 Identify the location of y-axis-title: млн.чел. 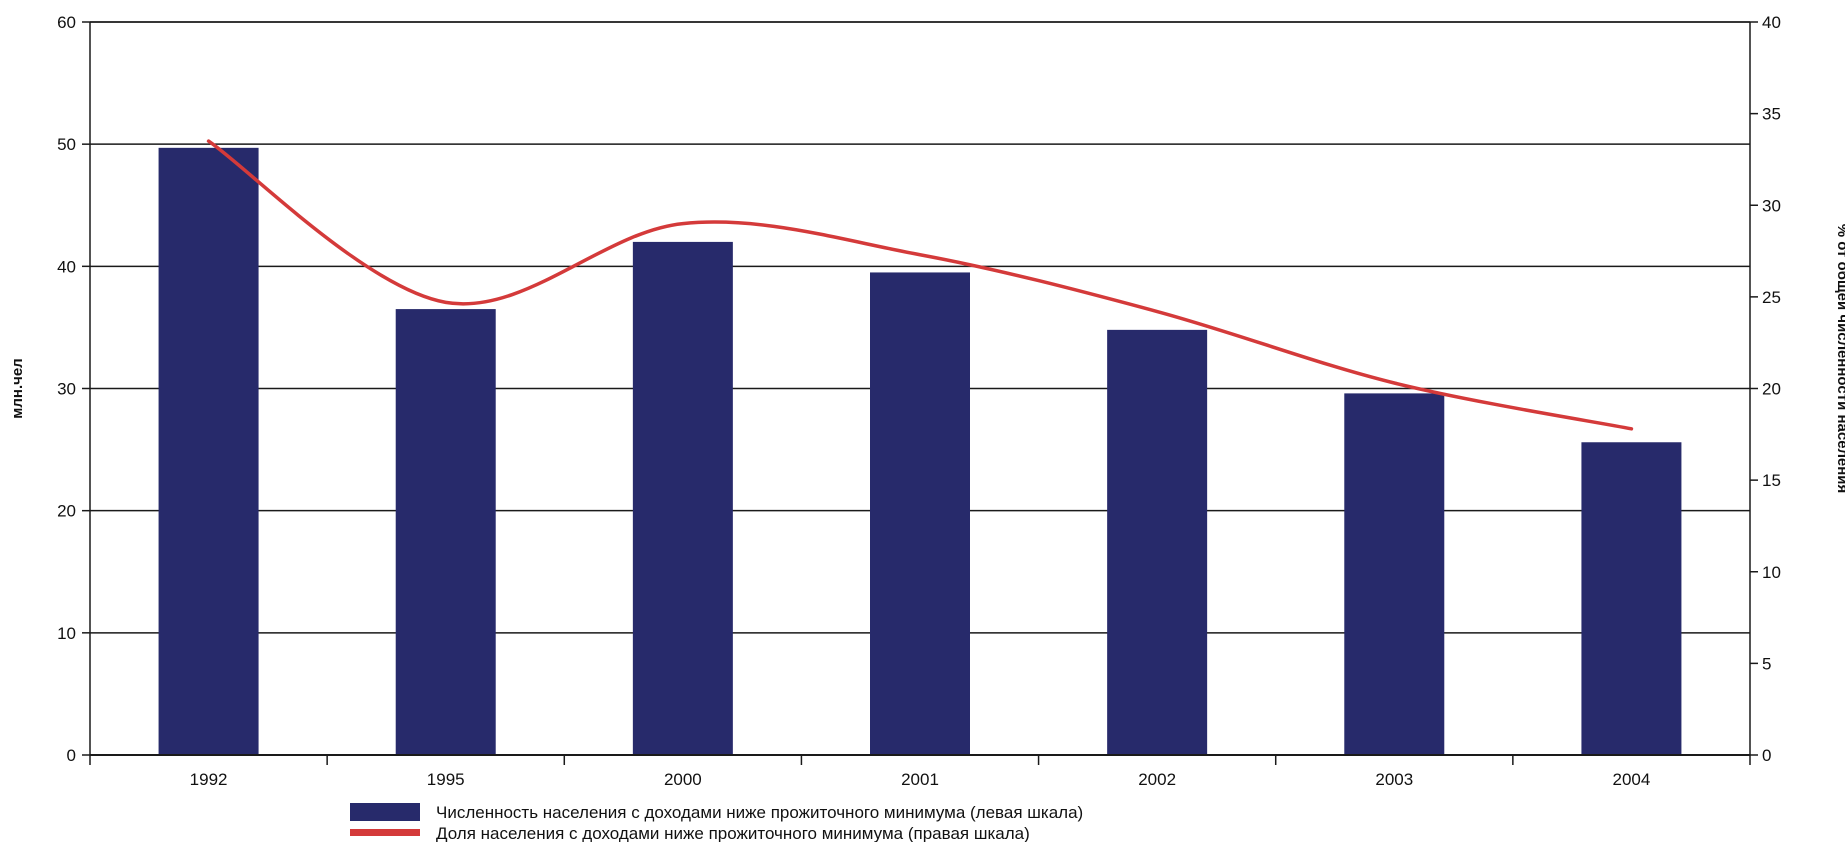
(17, 388).